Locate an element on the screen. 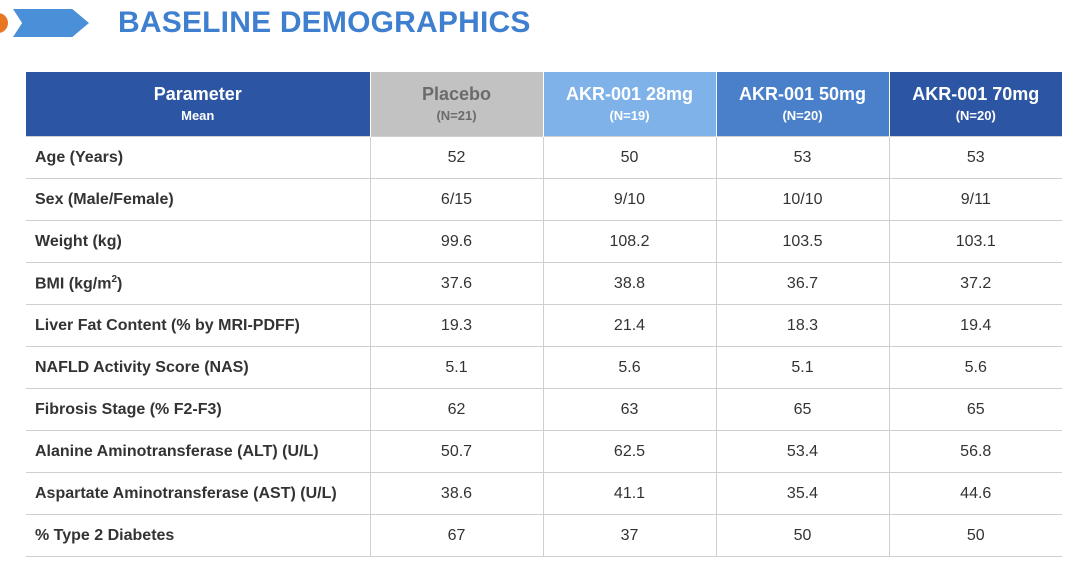 The width and height of the screenshot is (1080, 564). row-parameter-label: Sex (Male/Female) is located at coordinates (198, 199).